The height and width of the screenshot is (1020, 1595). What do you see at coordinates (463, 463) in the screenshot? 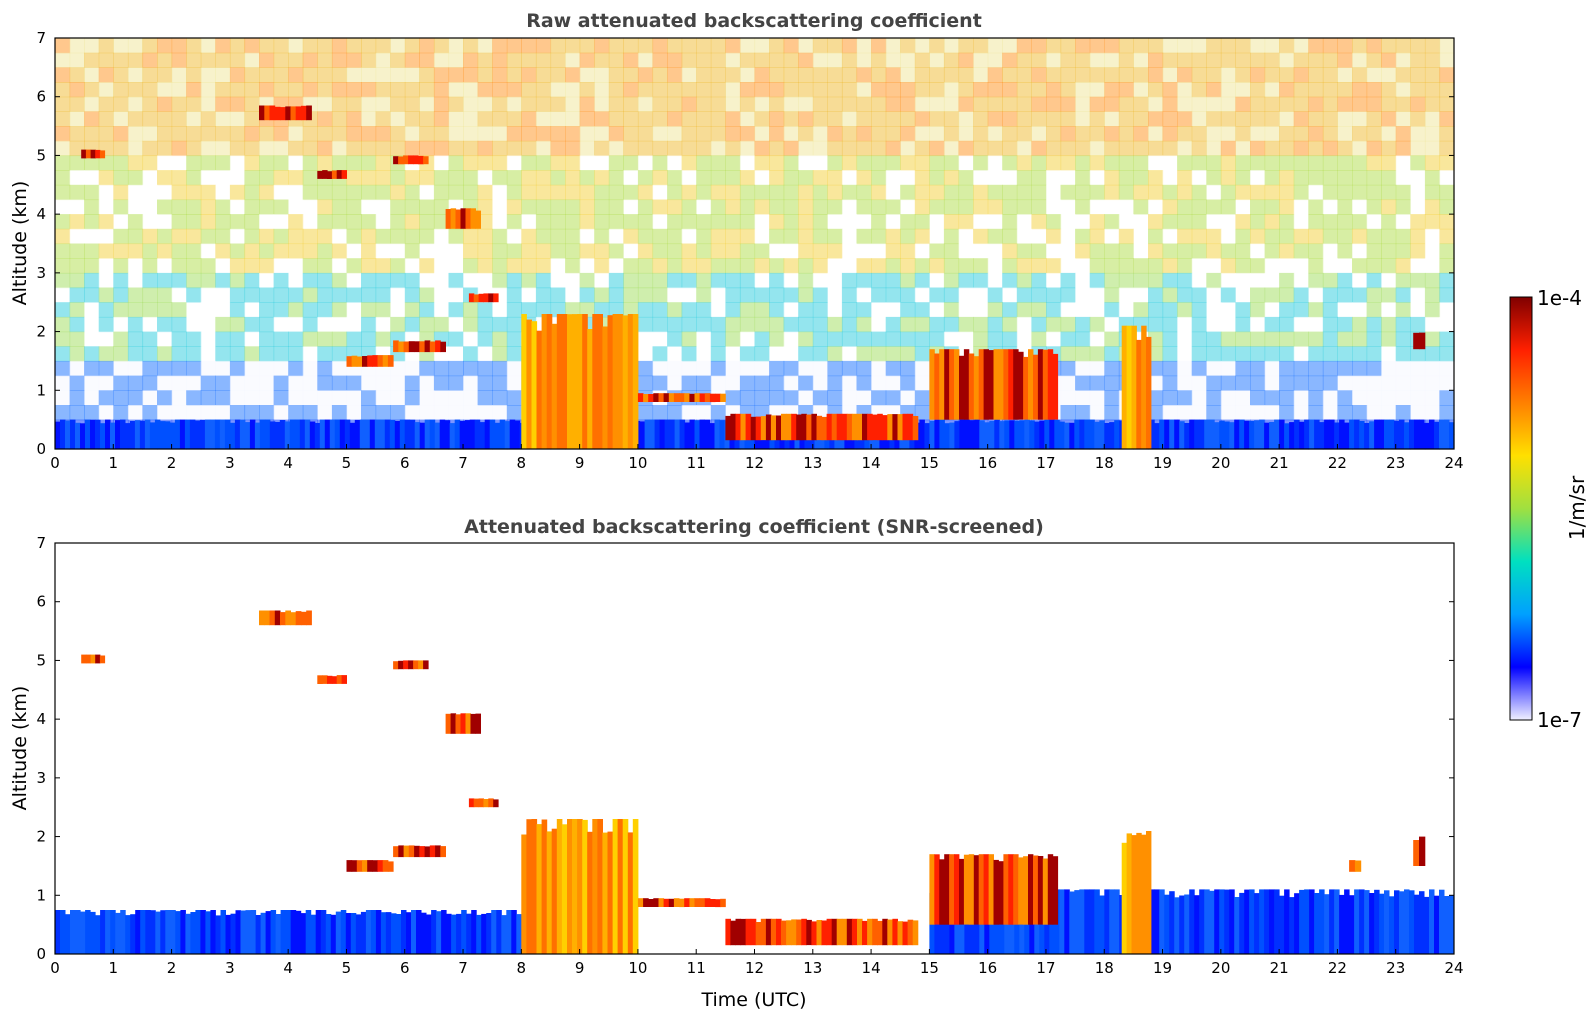
I see `x-tick-label: 7` at bounding box center [463, 463].